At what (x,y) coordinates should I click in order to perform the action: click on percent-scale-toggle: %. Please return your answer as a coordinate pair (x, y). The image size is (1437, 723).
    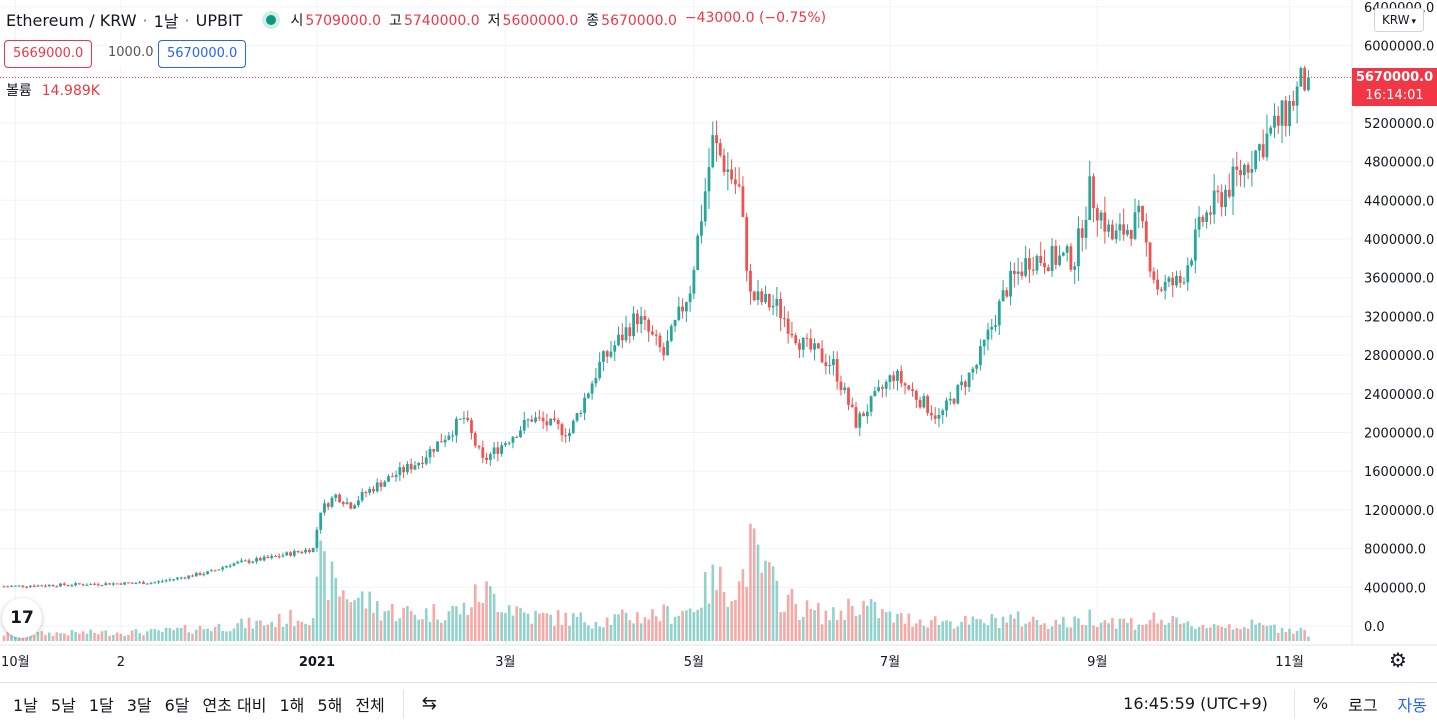
    Looking at the image, I should click on (1320, 703).